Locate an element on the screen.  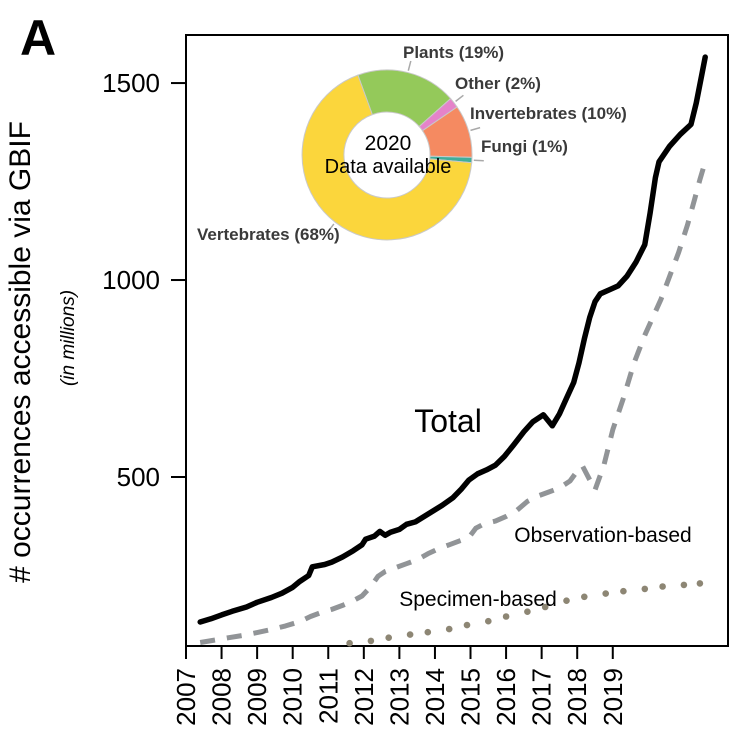
x-tick-label: 2010 is located at coordinates (293, 697).